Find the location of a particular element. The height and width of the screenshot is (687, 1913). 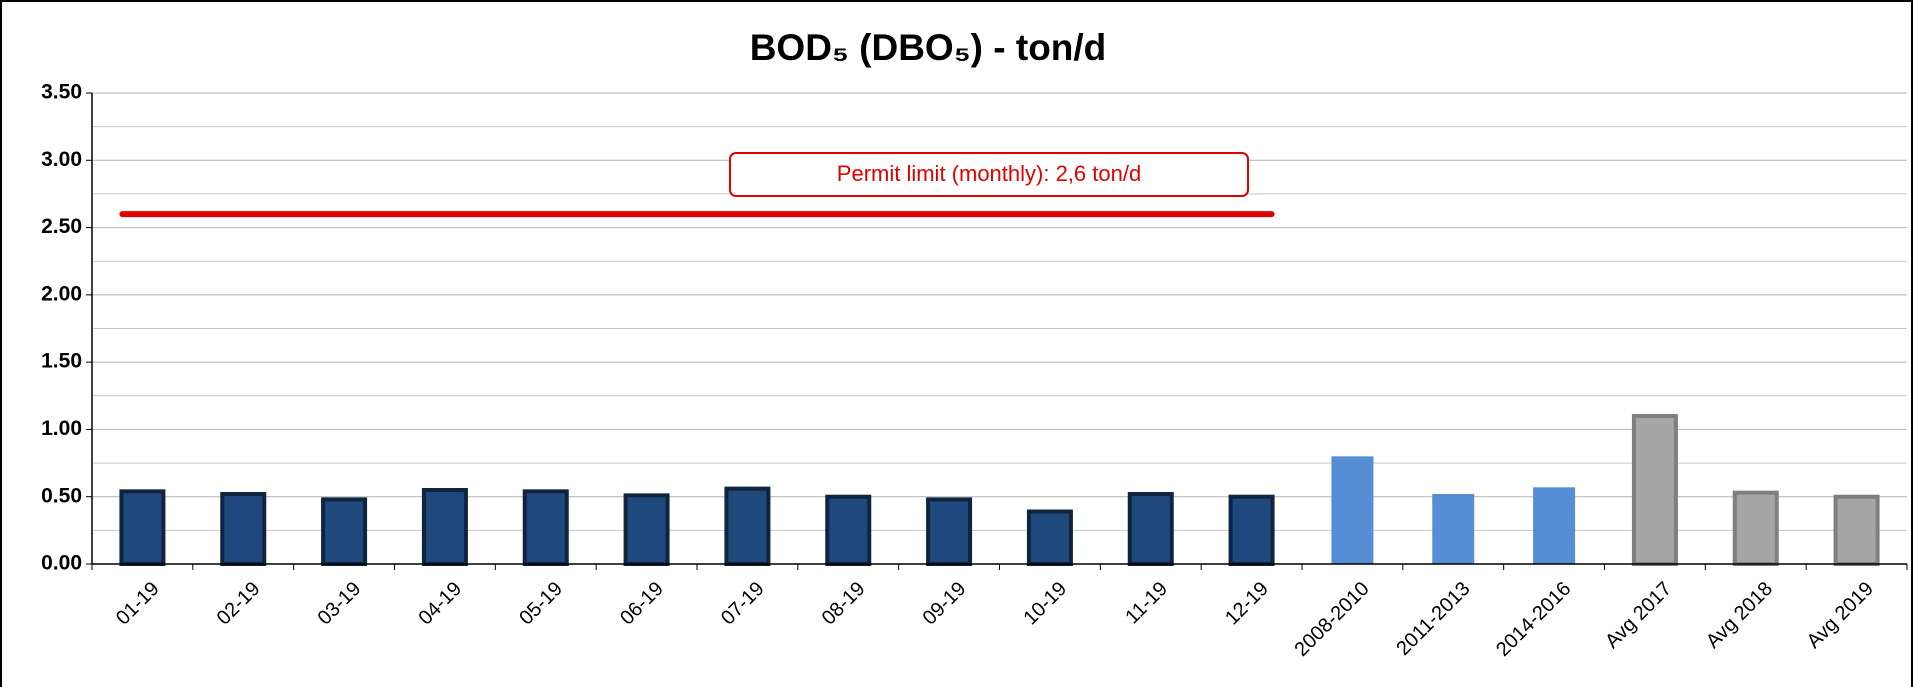

y-tick-label: 3.50 is located at coordinates (61, 92).